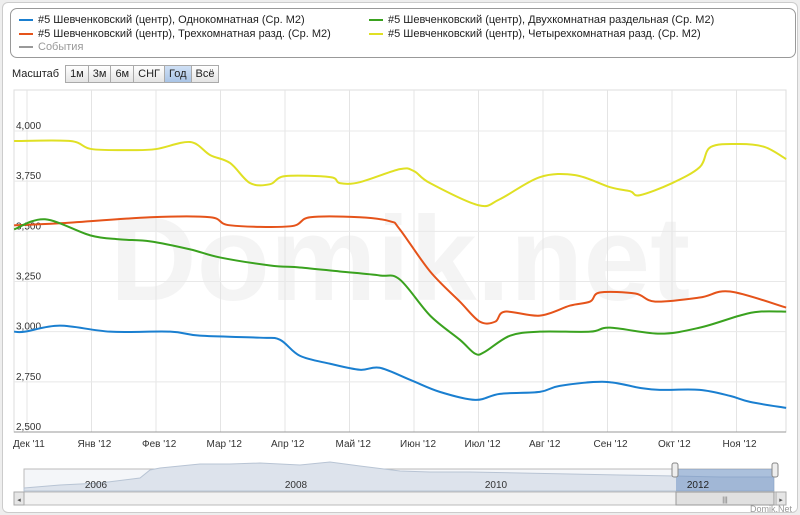 The height and width of the screenshot is (515, 800). I want to click on y-tick-label: 2,500, so click(28, 427).